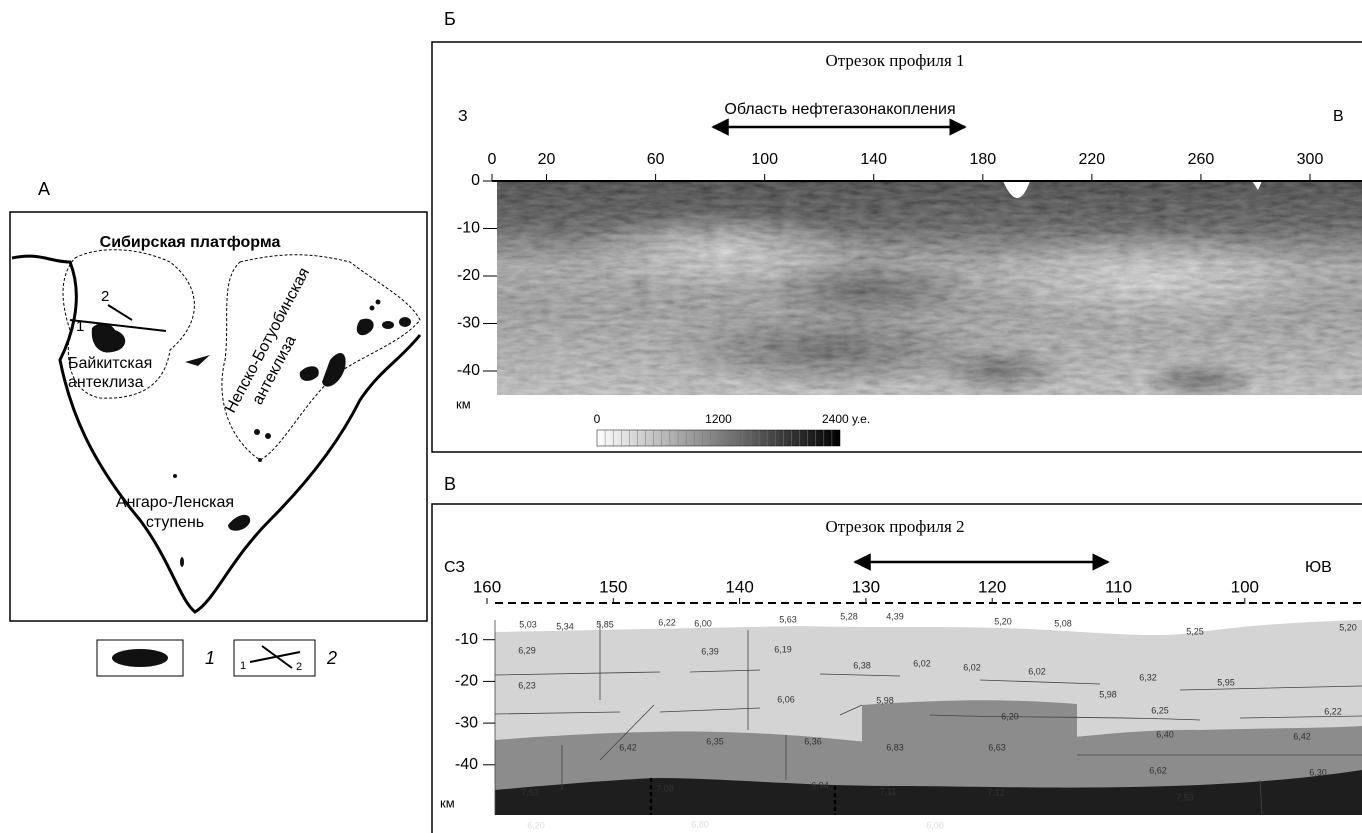 The width and height of the screenshot is (1362, 833). Describe the element at coordinates (565, 626) in the screenshot. I see `velocity-label: 5,34` at that location.